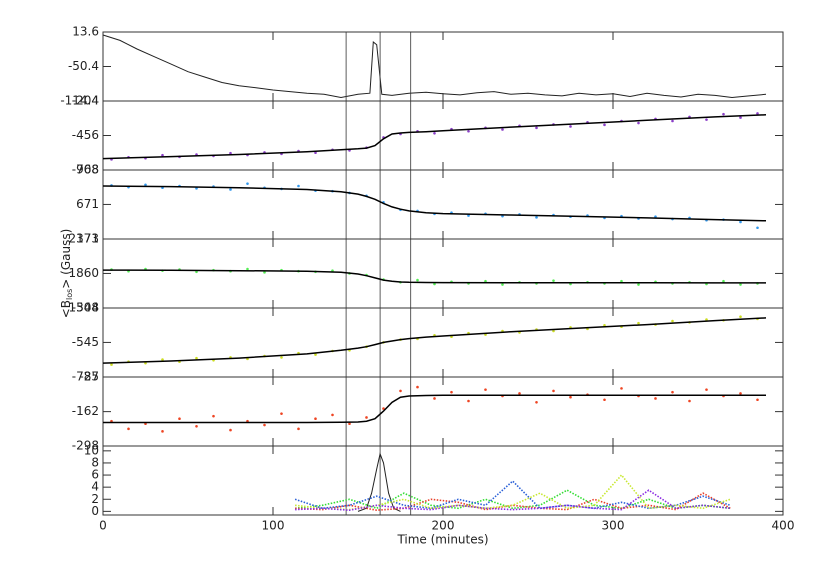 This screenshot has height=581, width=814. What do you see at coordinates (87, 239) in the screenshot?
I see `y-tick-label: 373` at bounding box center [87, 239].